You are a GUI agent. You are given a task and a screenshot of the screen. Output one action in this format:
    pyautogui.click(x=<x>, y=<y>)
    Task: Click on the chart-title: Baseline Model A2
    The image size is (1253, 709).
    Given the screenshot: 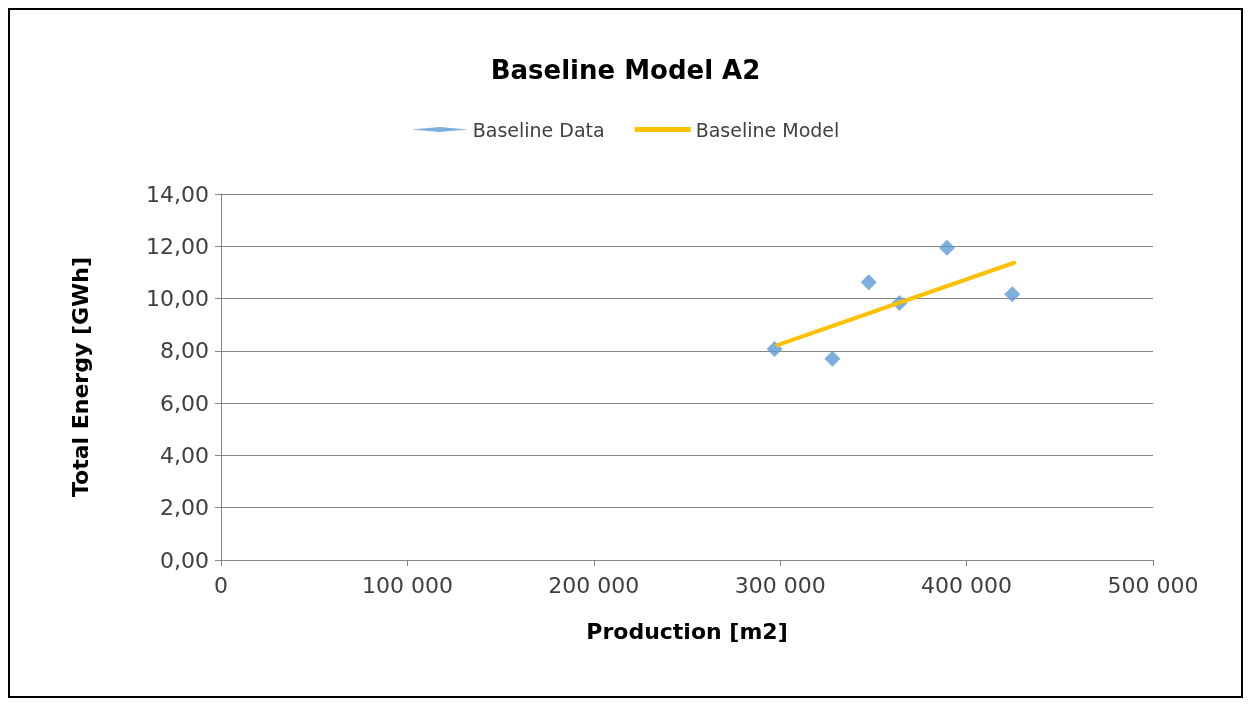 What is the action you would take?
    pyautogui.click(x=625, y=70)
    